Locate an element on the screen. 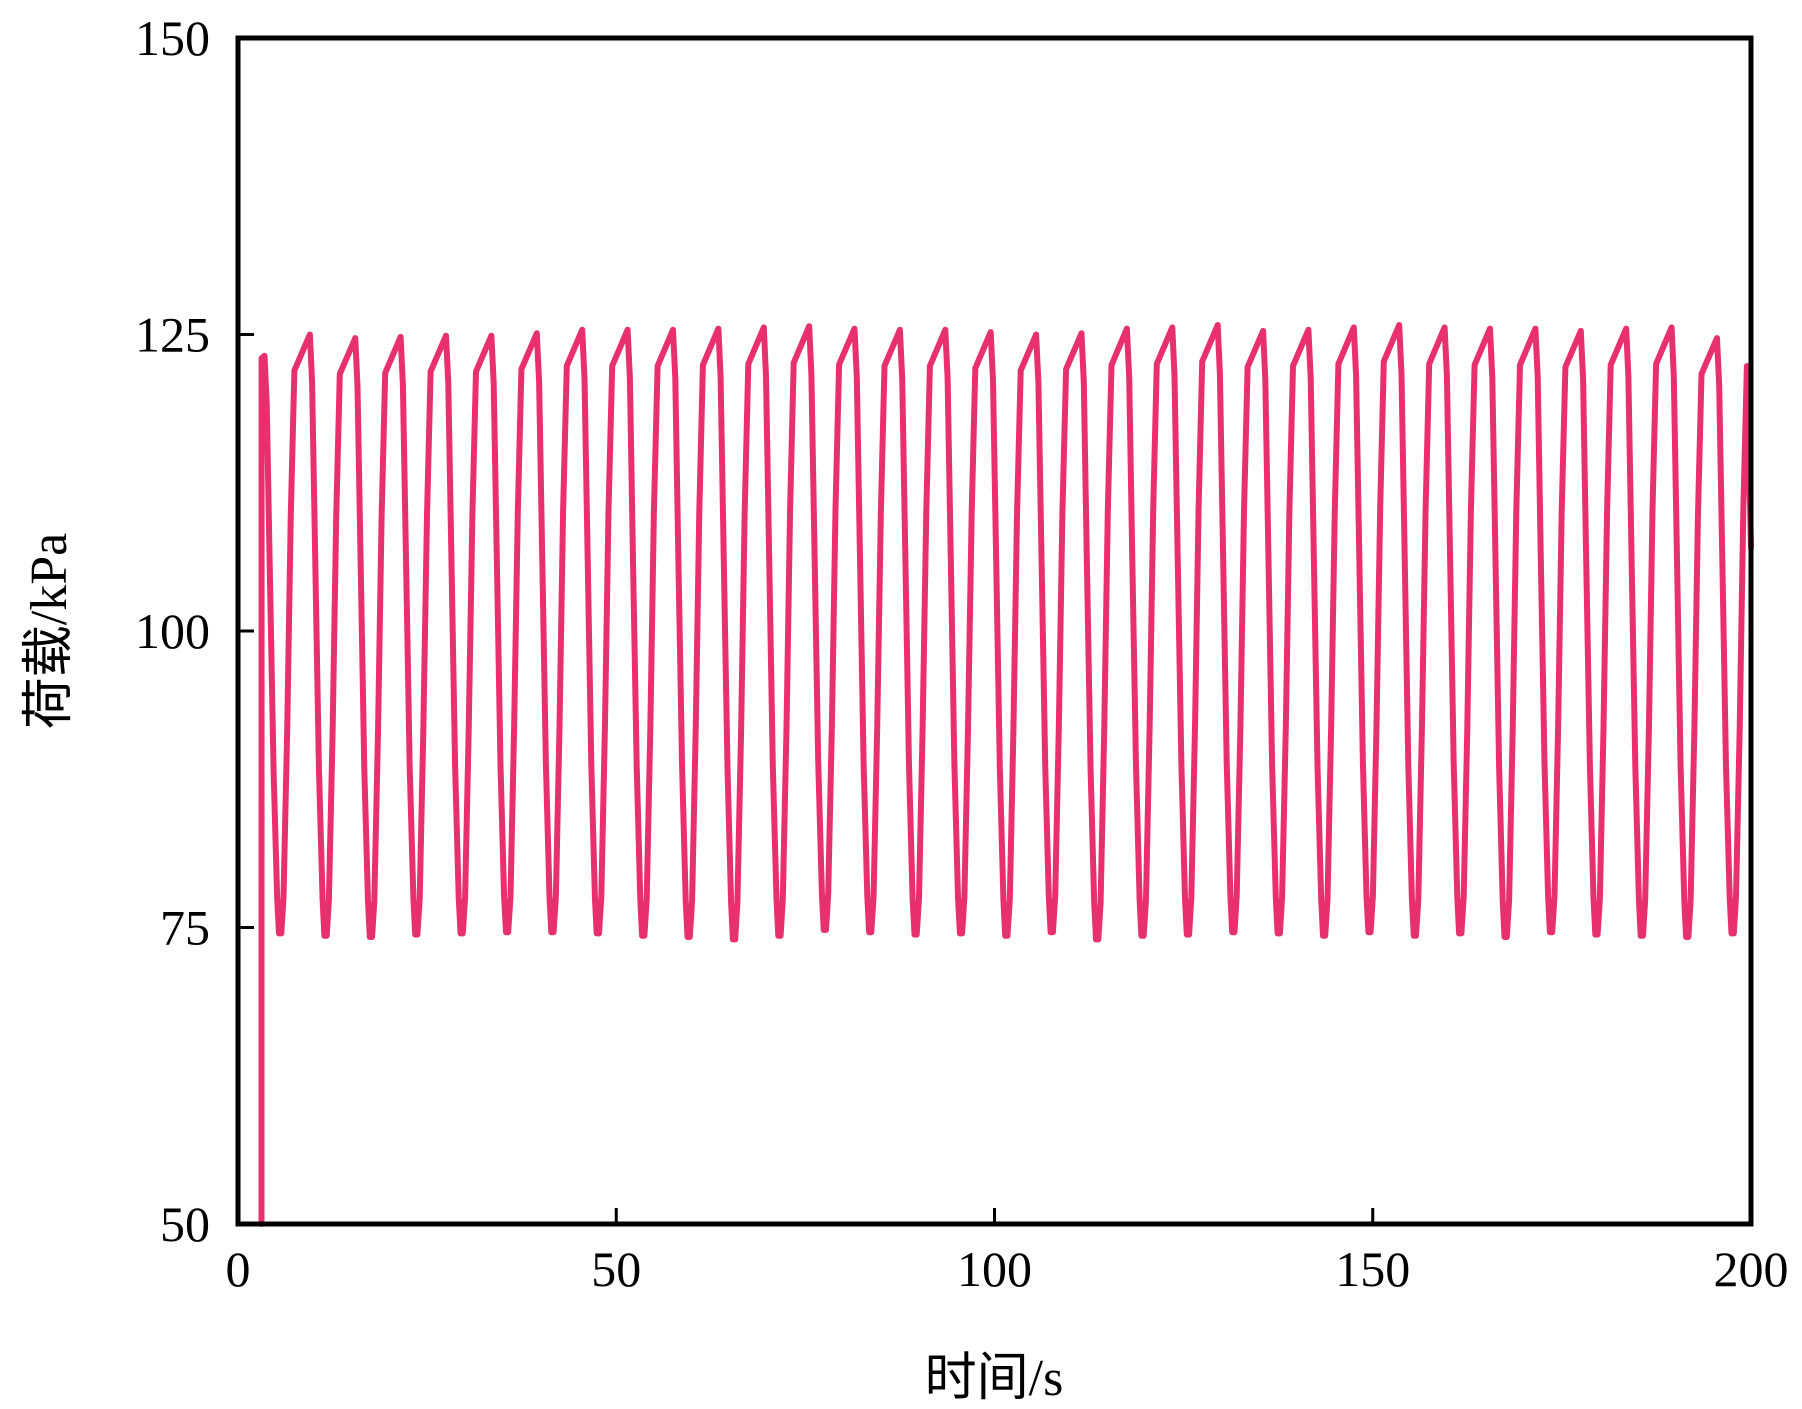 The width and height of the screenshot is (1802, 1409). y-tick-label: 100 is located at coordinates (172, 631).